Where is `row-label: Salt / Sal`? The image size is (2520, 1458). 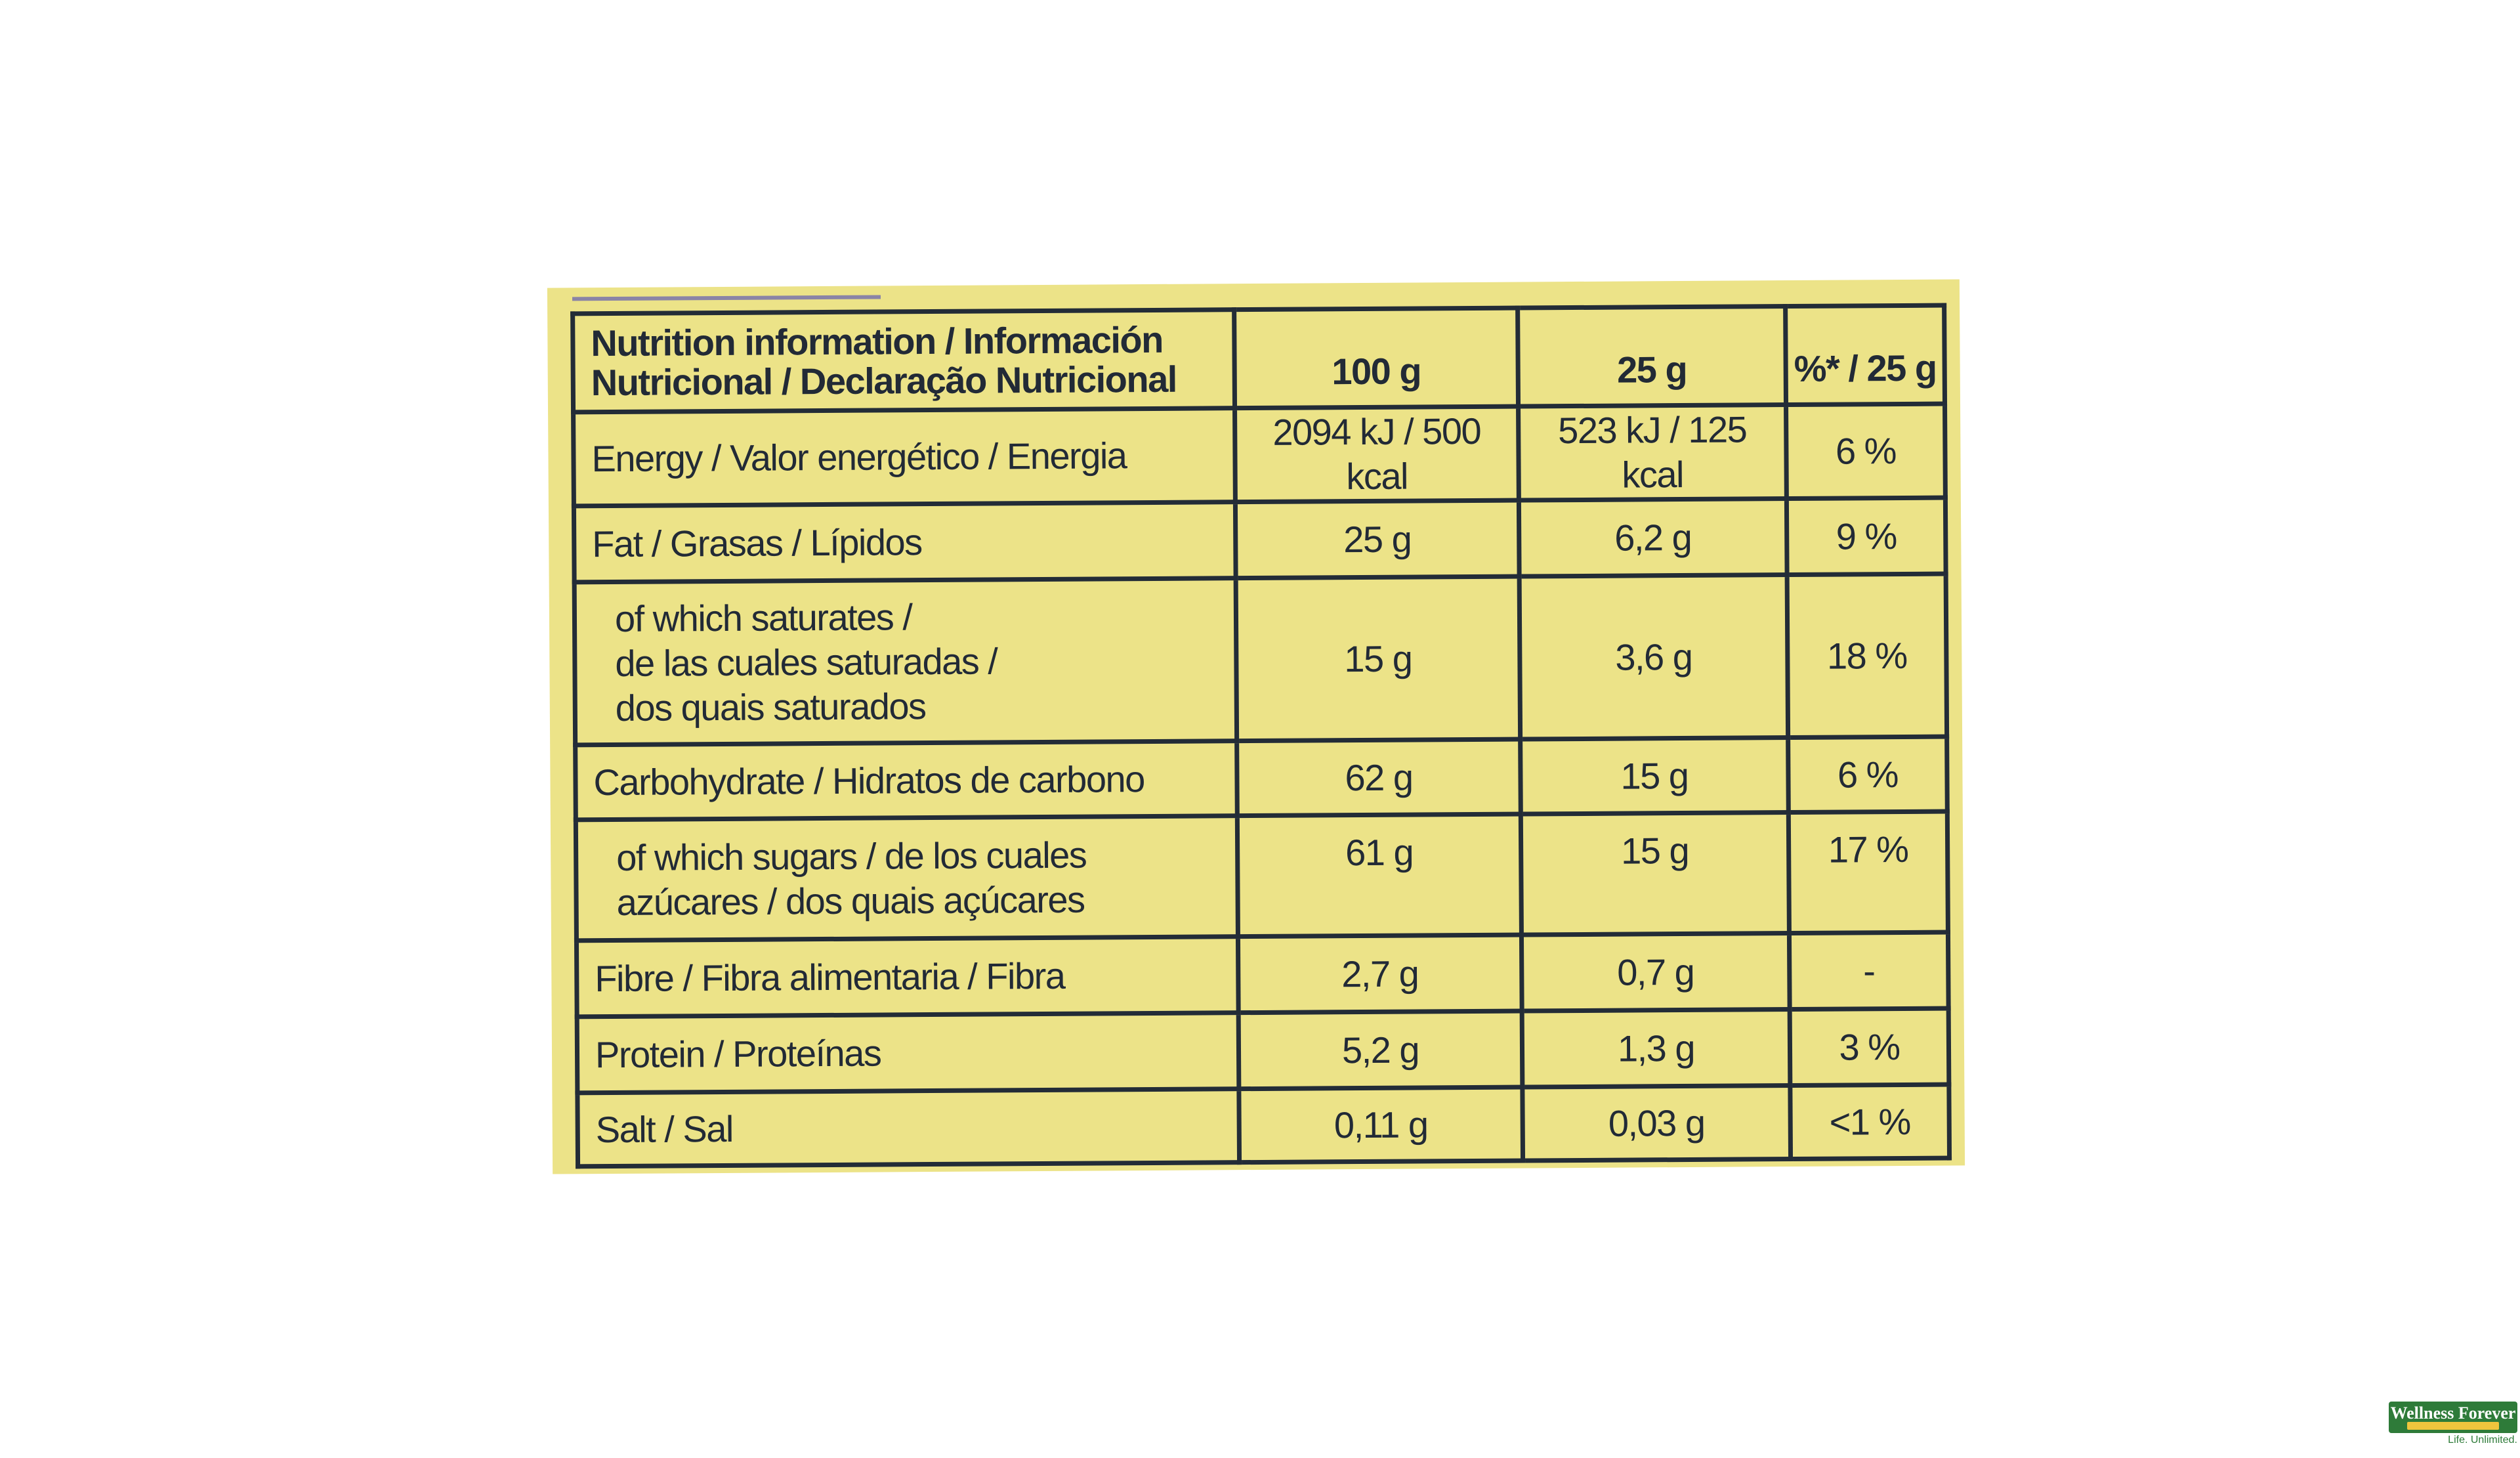
row-label: Salt / Sal is located at coordinates (908, 1127).